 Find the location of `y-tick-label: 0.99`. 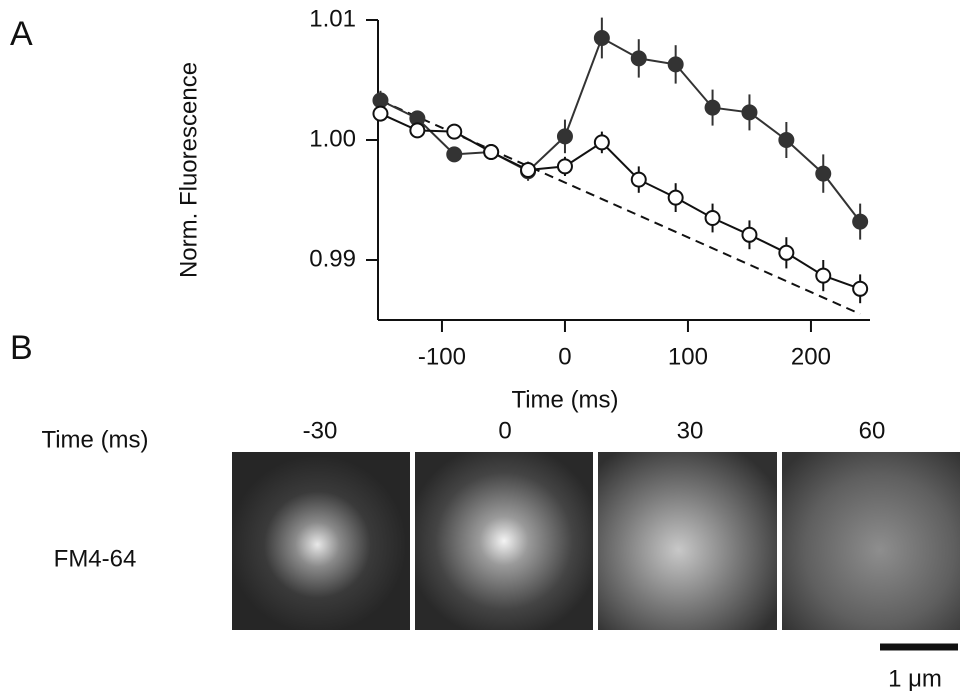

y-tick-label: 0.99 is located at coordinates (332, 258).